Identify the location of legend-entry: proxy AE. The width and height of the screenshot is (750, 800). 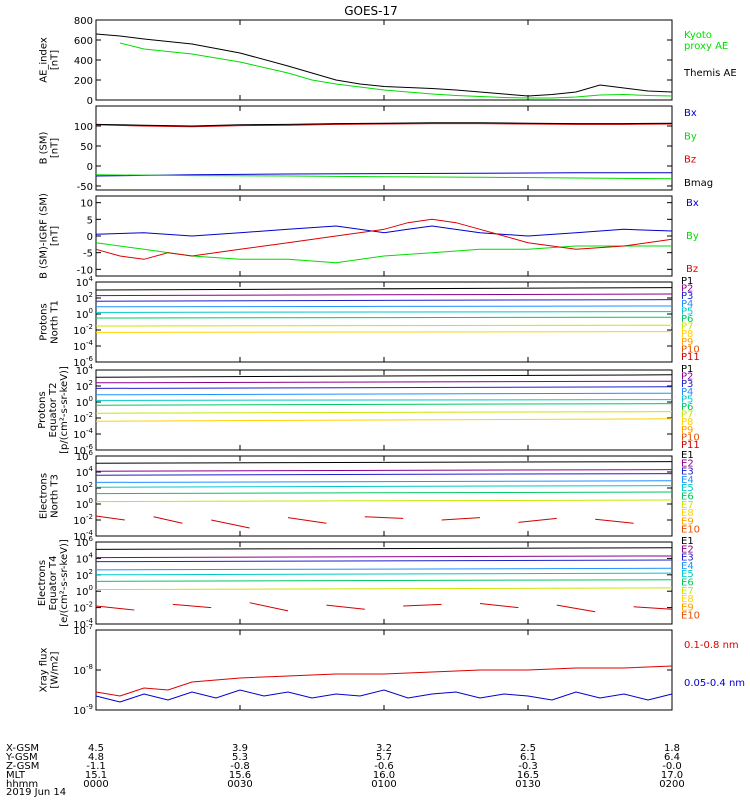
(706, 46).